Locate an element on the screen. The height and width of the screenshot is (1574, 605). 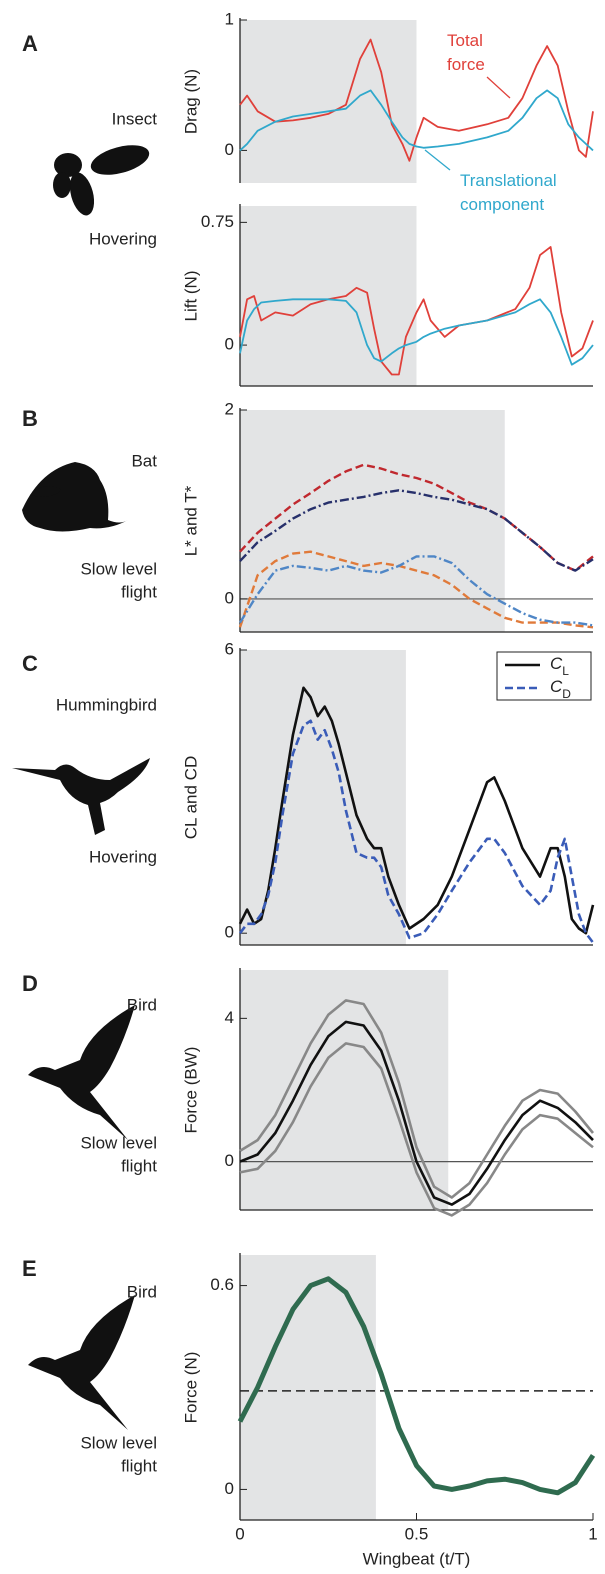
panel-letter: E is located at coordinates (29, 1268).